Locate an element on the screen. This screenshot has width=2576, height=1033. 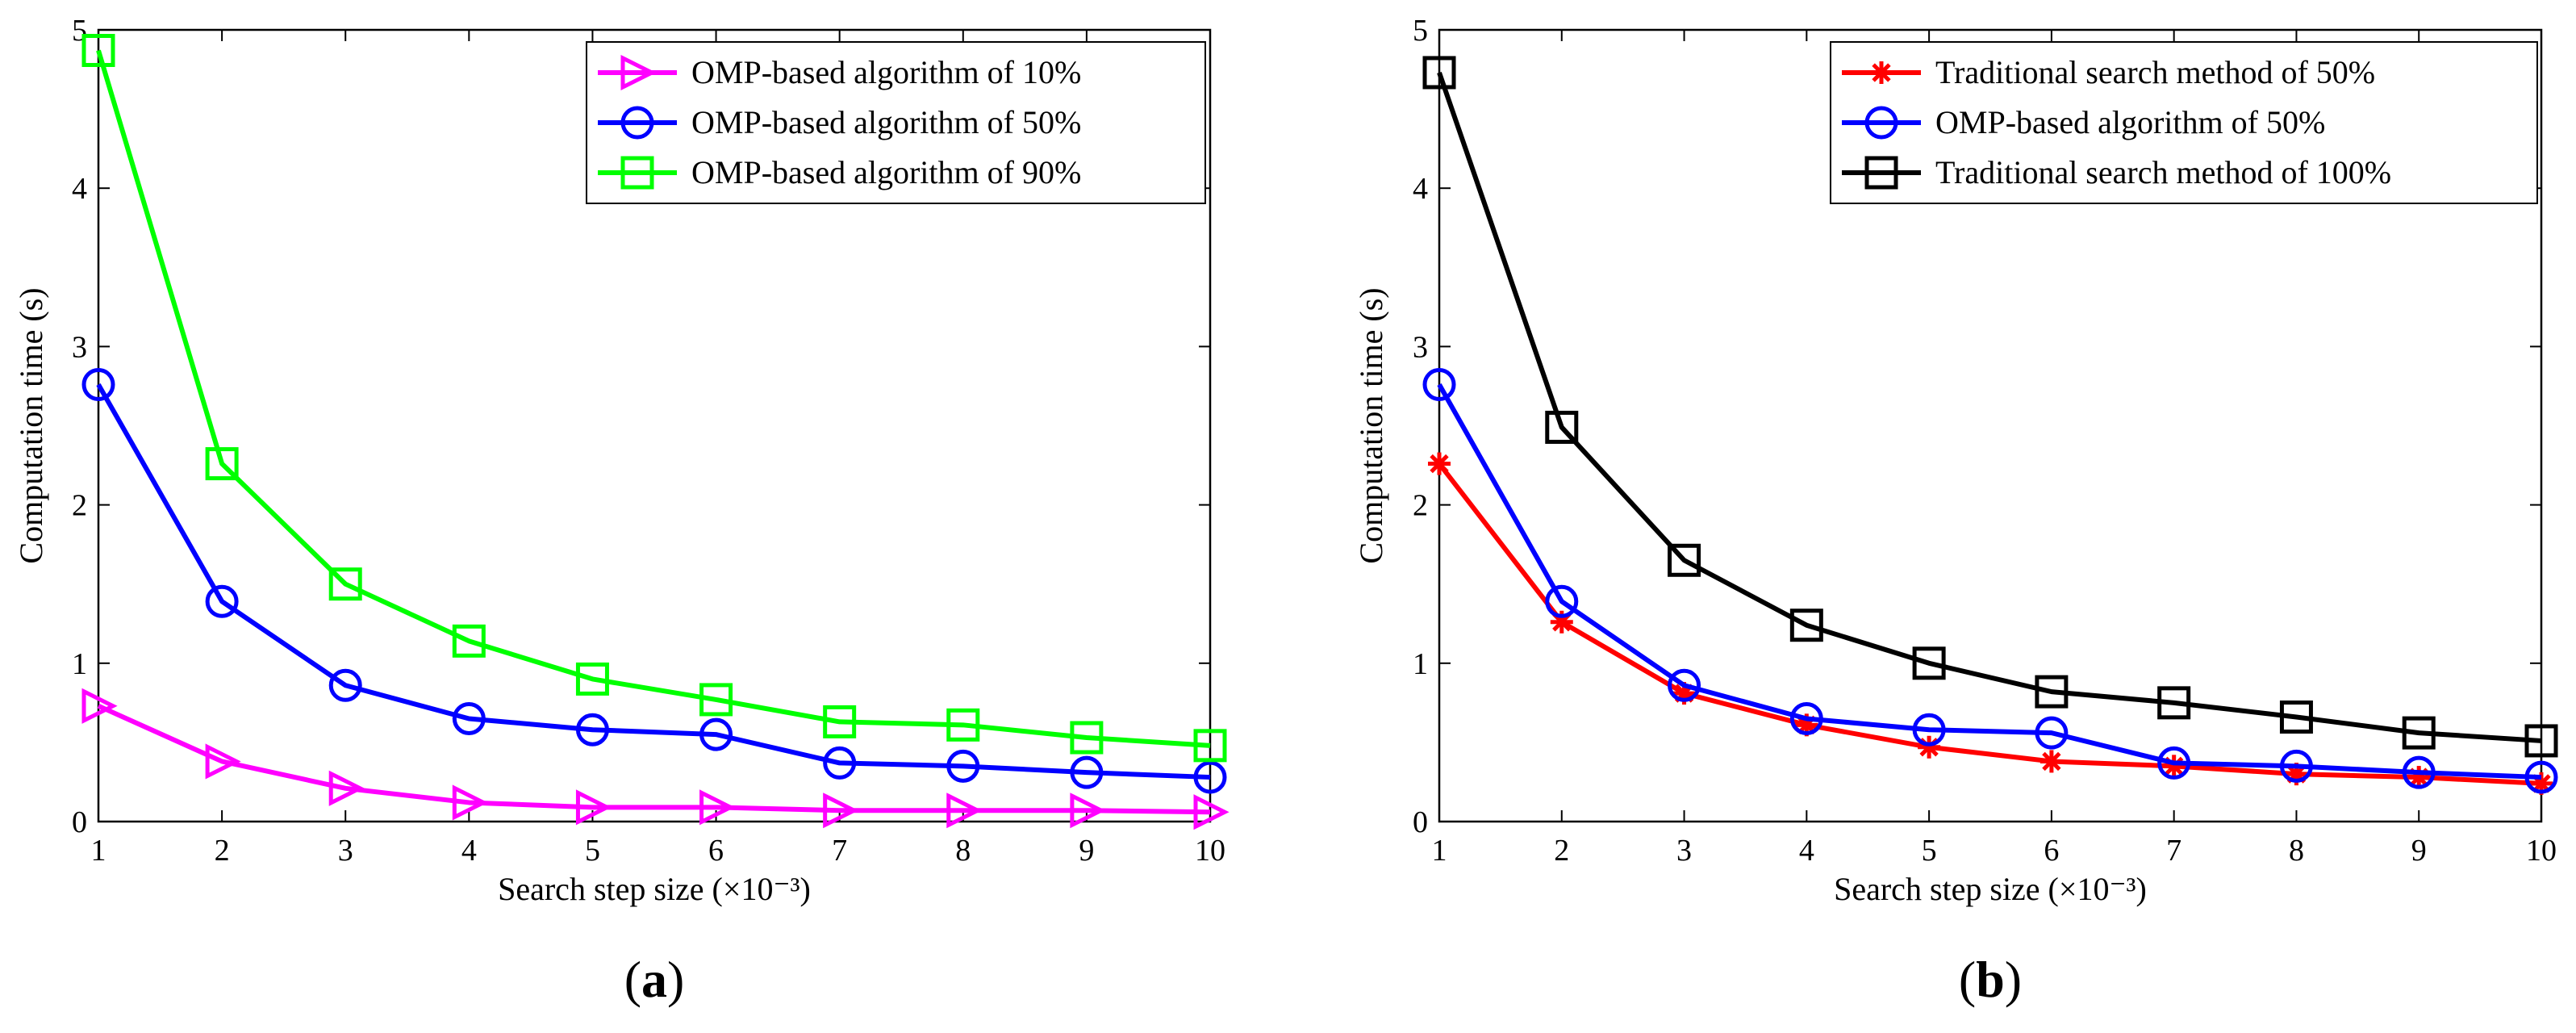
legend-box is located at coordinates (896, 122).